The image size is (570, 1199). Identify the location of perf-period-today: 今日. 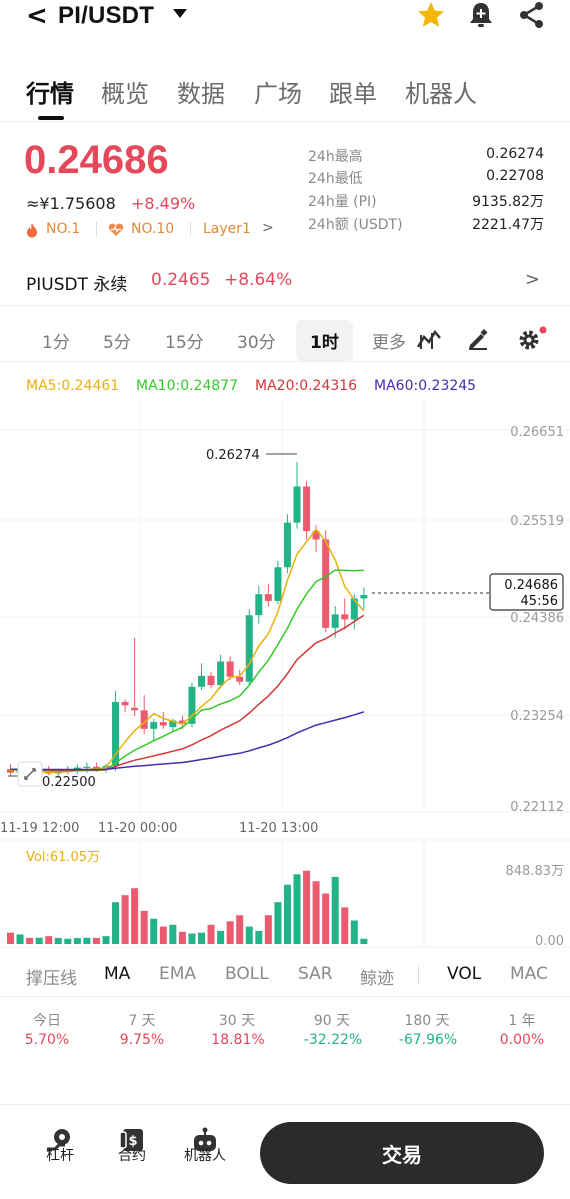
(47, 1021).